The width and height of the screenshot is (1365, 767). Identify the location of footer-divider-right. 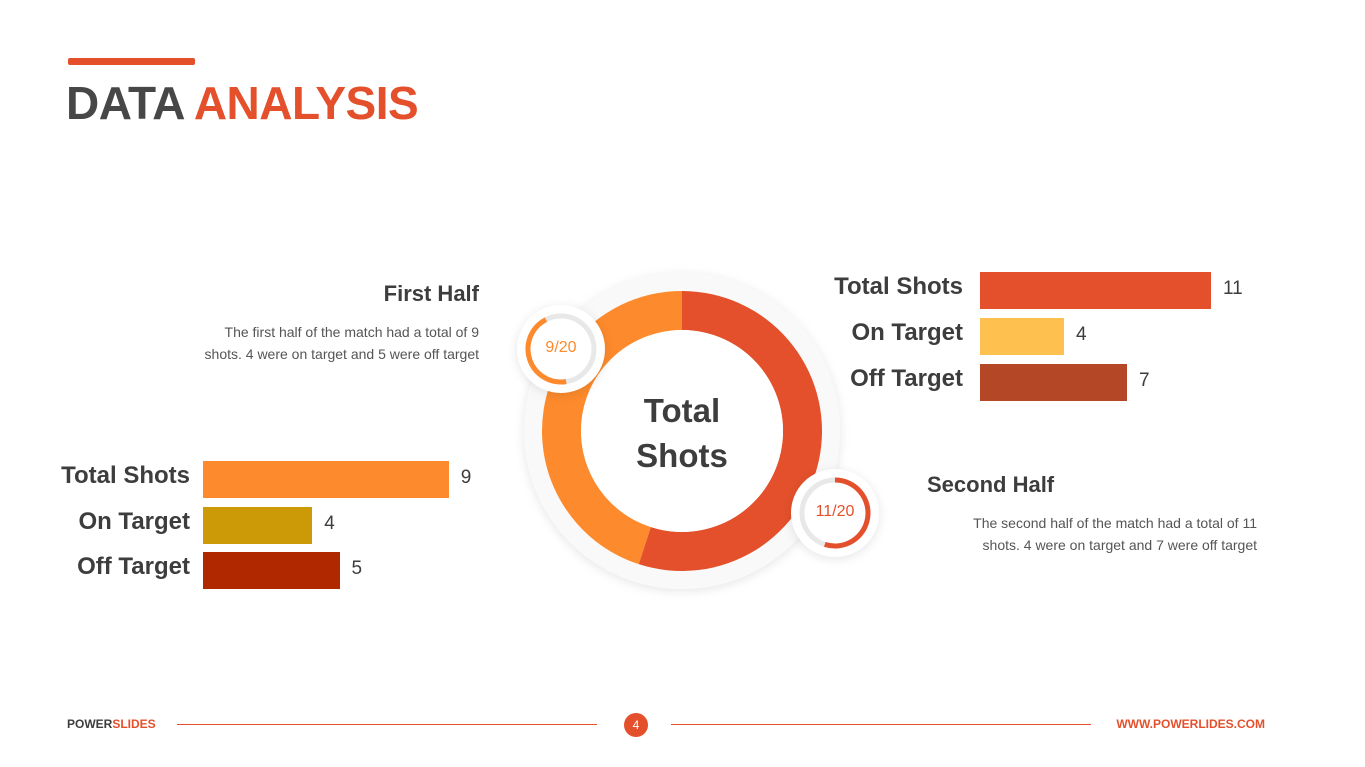
(881, 724).